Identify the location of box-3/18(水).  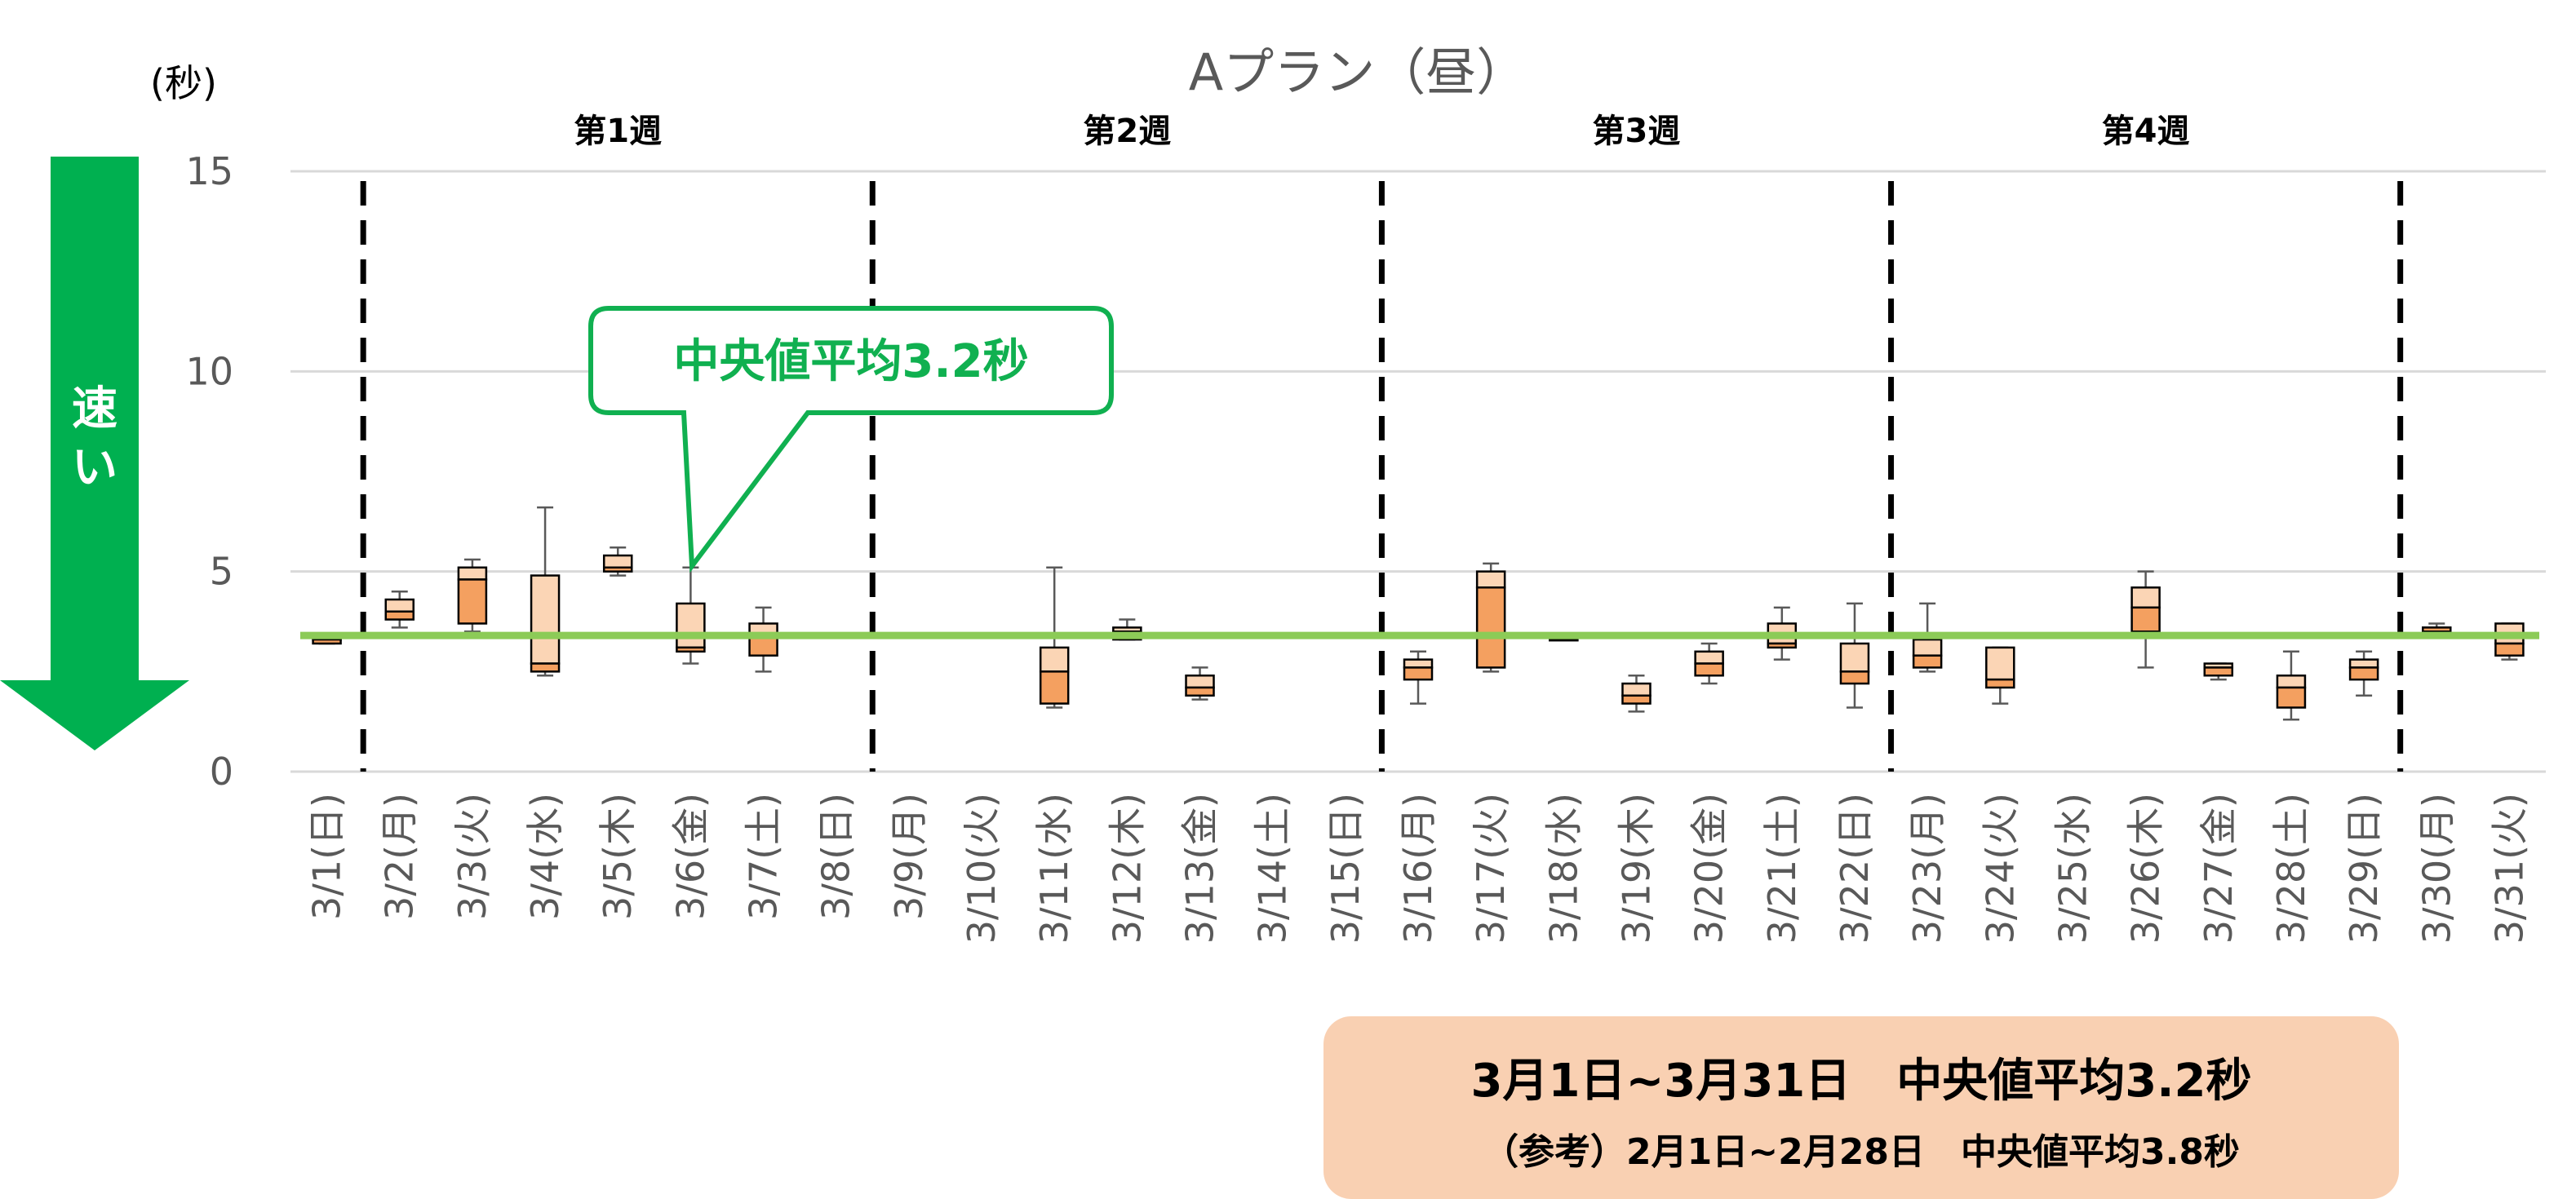
(1564, 640).